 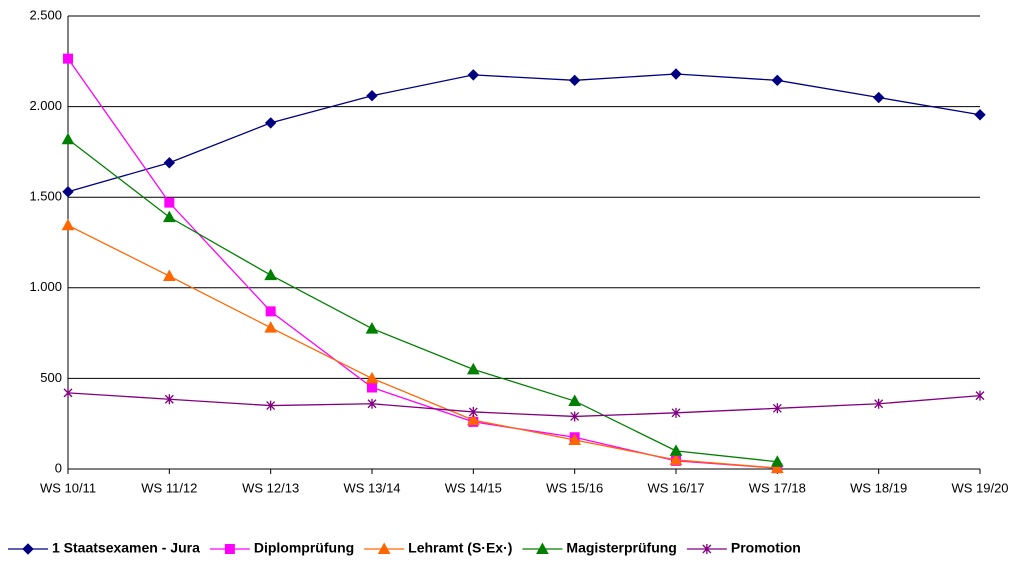 What do you see at coordinates (304, 548) in the screenshot?
I see `legend-label: Diplomprüfung` at bounding box center [304, 548].